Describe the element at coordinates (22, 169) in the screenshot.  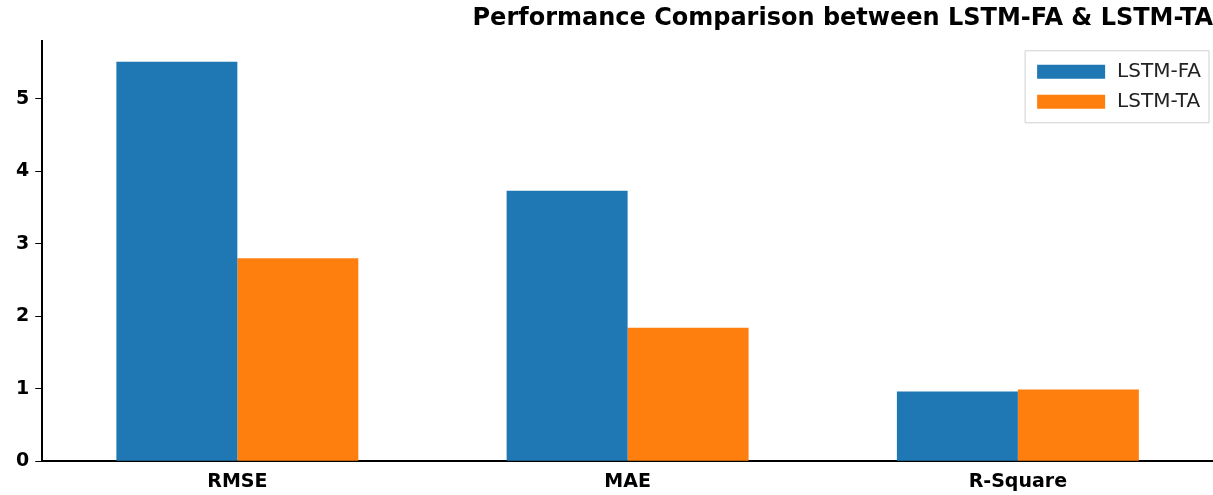
I see `y-tick-label: 4` at that location.